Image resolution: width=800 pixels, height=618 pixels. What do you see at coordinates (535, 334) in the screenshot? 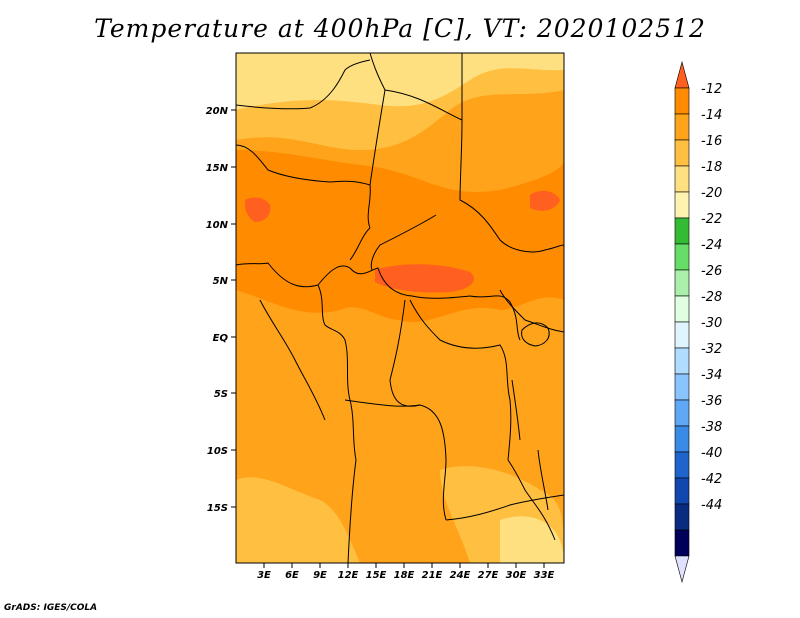
I see `lake-victoria` at bounding box center [535, 334].